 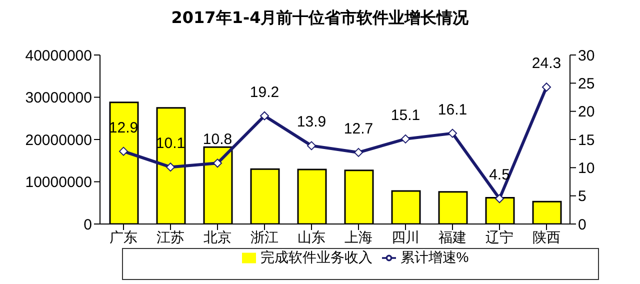 I want to click on y-tick-label: 0, so click(x=88, y=225).